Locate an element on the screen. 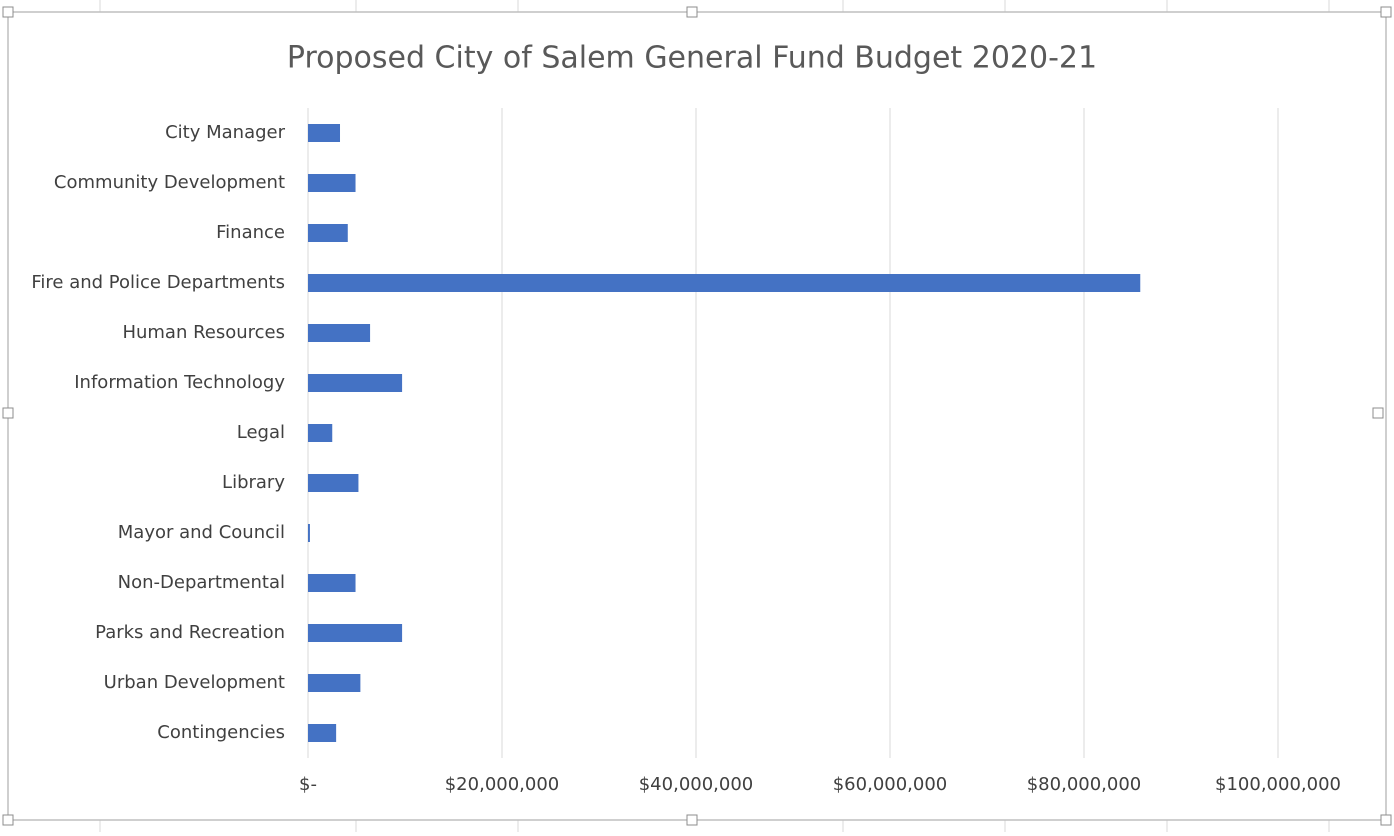 The height and width of the screenshot is (836, 1394). y-tick-label: Information Technology is located at coordinates (179, 382).